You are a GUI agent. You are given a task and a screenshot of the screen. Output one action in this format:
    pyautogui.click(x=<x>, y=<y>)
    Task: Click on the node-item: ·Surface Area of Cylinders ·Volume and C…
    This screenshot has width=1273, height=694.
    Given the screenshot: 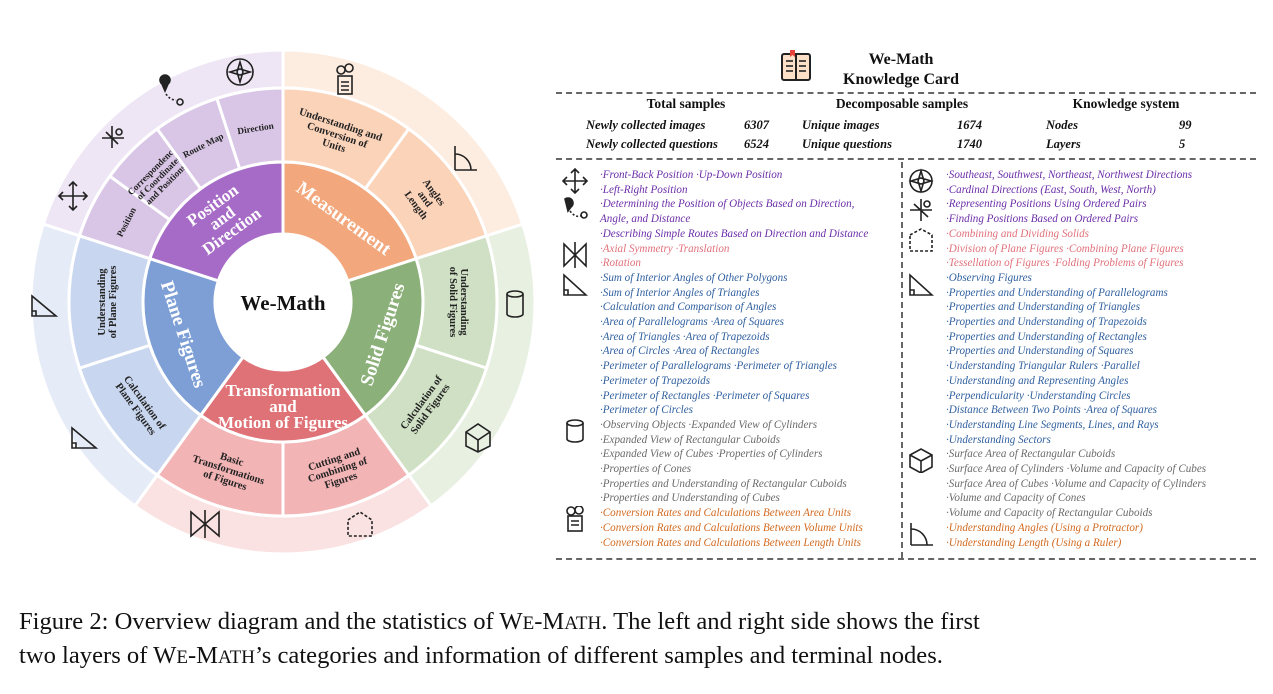 What is the action you would take?
    pyautogui.click(x=1076, y=469)
    